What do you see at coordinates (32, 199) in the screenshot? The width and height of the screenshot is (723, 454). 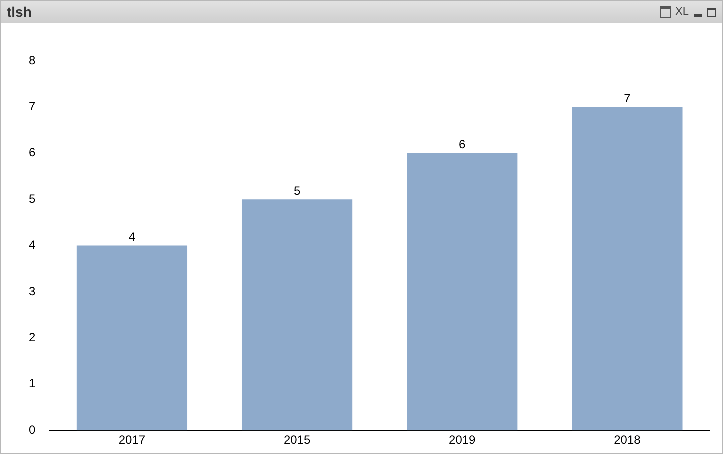 I see `y-tick-label: 5` at bounding box center [32, 199].